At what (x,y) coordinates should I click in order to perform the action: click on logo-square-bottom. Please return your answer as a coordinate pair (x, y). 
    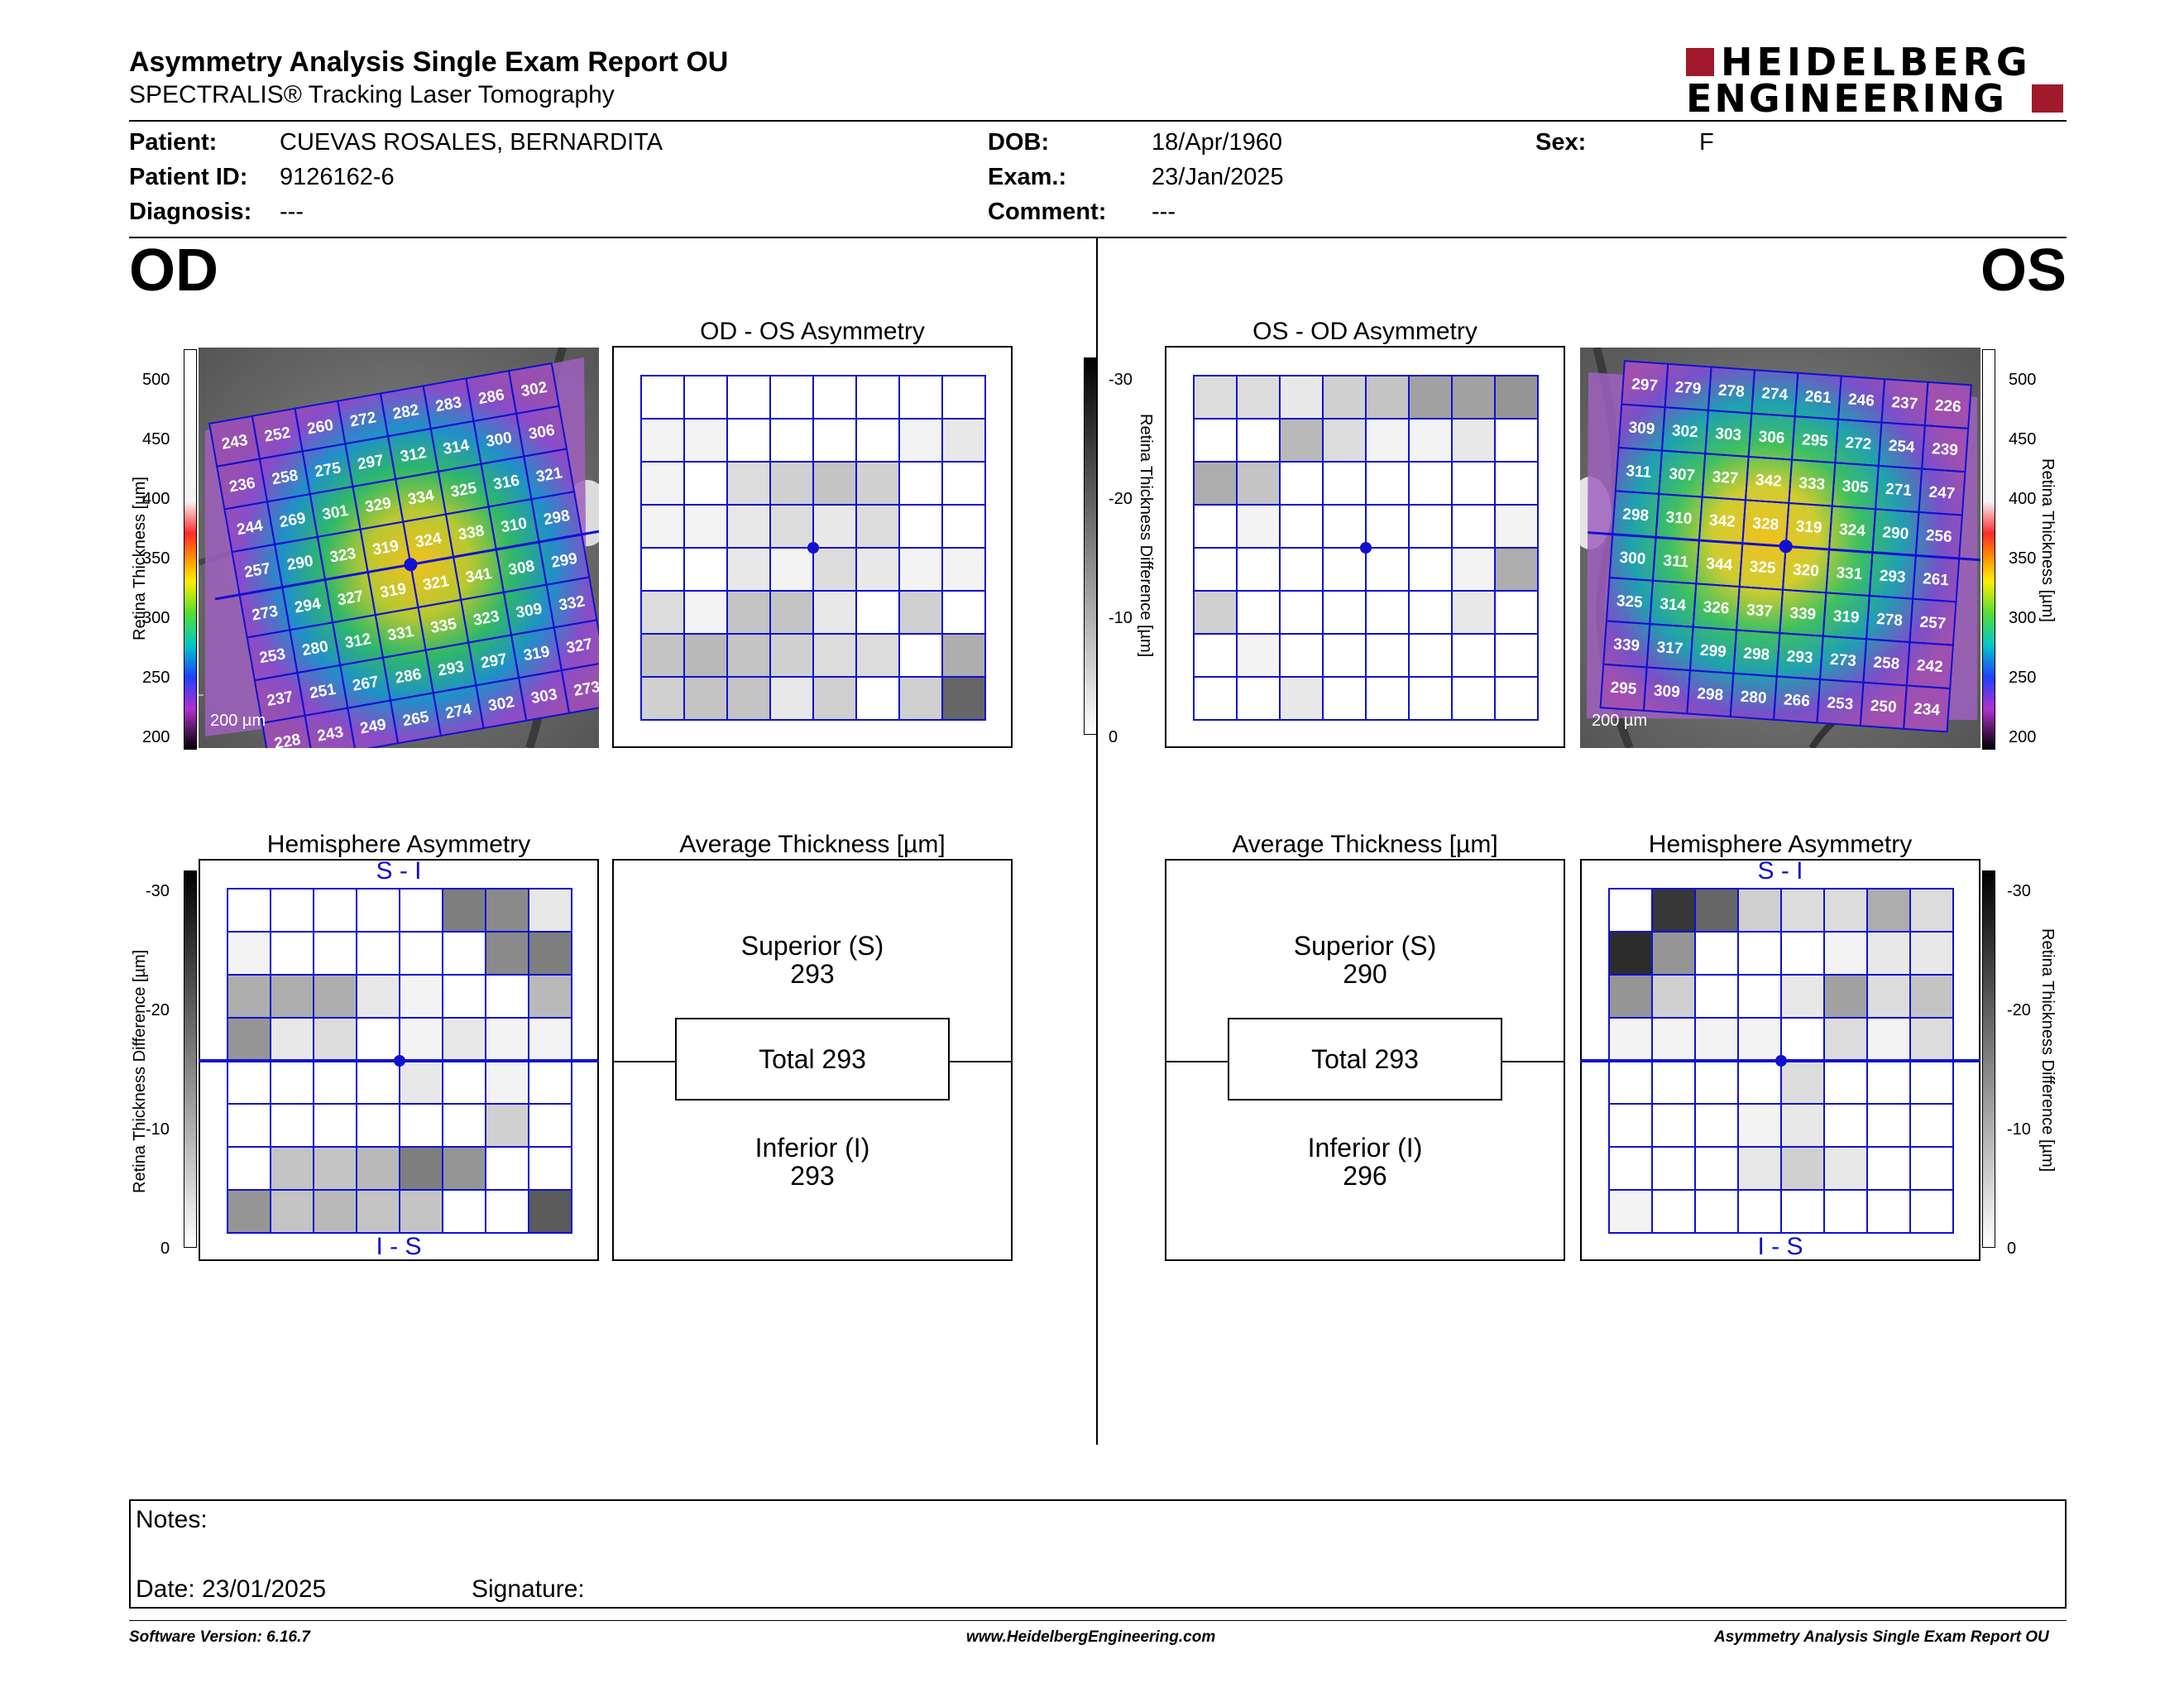
    Looking at the image, I should click on (2047, 98).